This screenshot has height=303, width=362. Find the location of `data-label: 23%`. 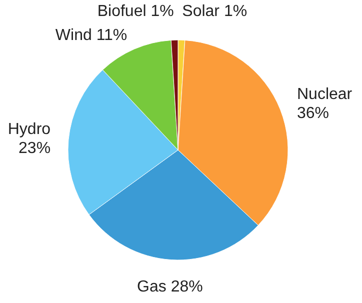

data-label: 23% is located at coordinates (34, 149).